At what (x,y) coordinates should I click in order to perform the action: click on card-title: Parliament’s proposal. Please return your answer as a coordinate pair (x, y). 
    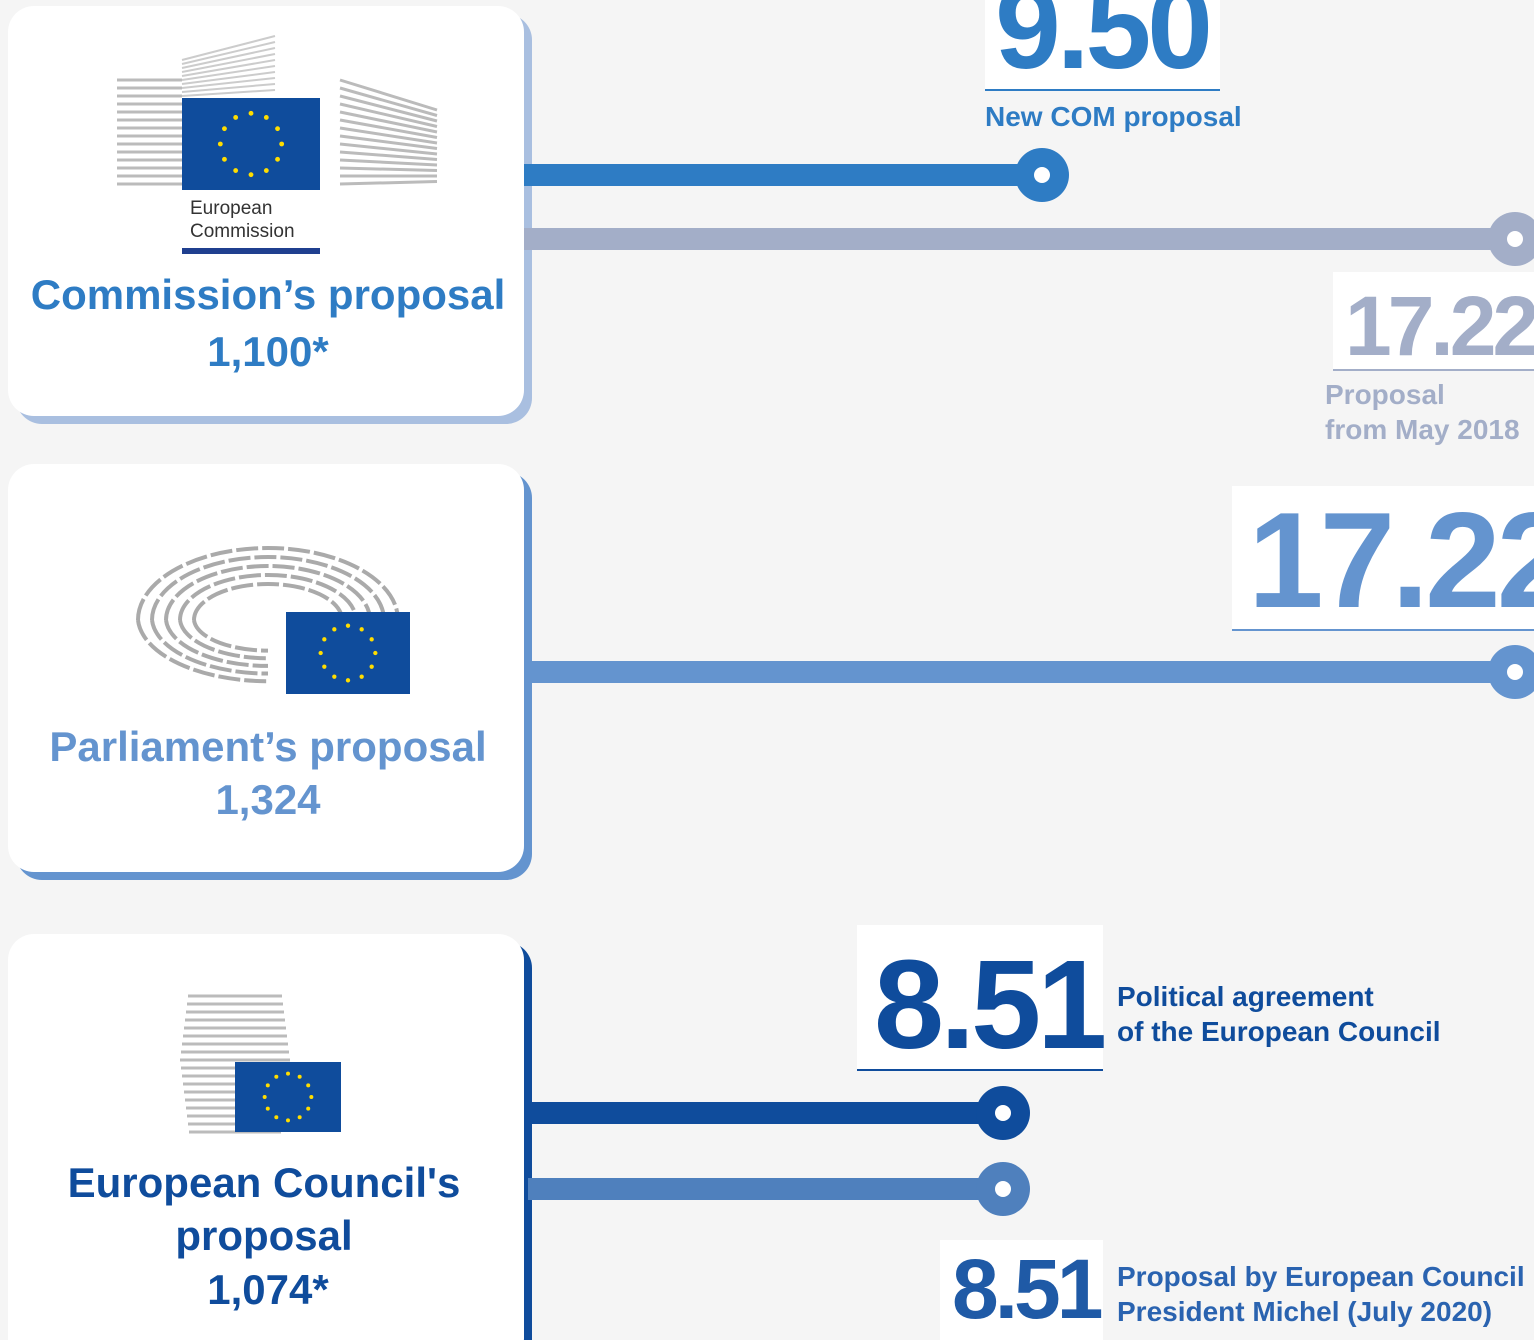
    Looking at the image, I should click on (267, 746).